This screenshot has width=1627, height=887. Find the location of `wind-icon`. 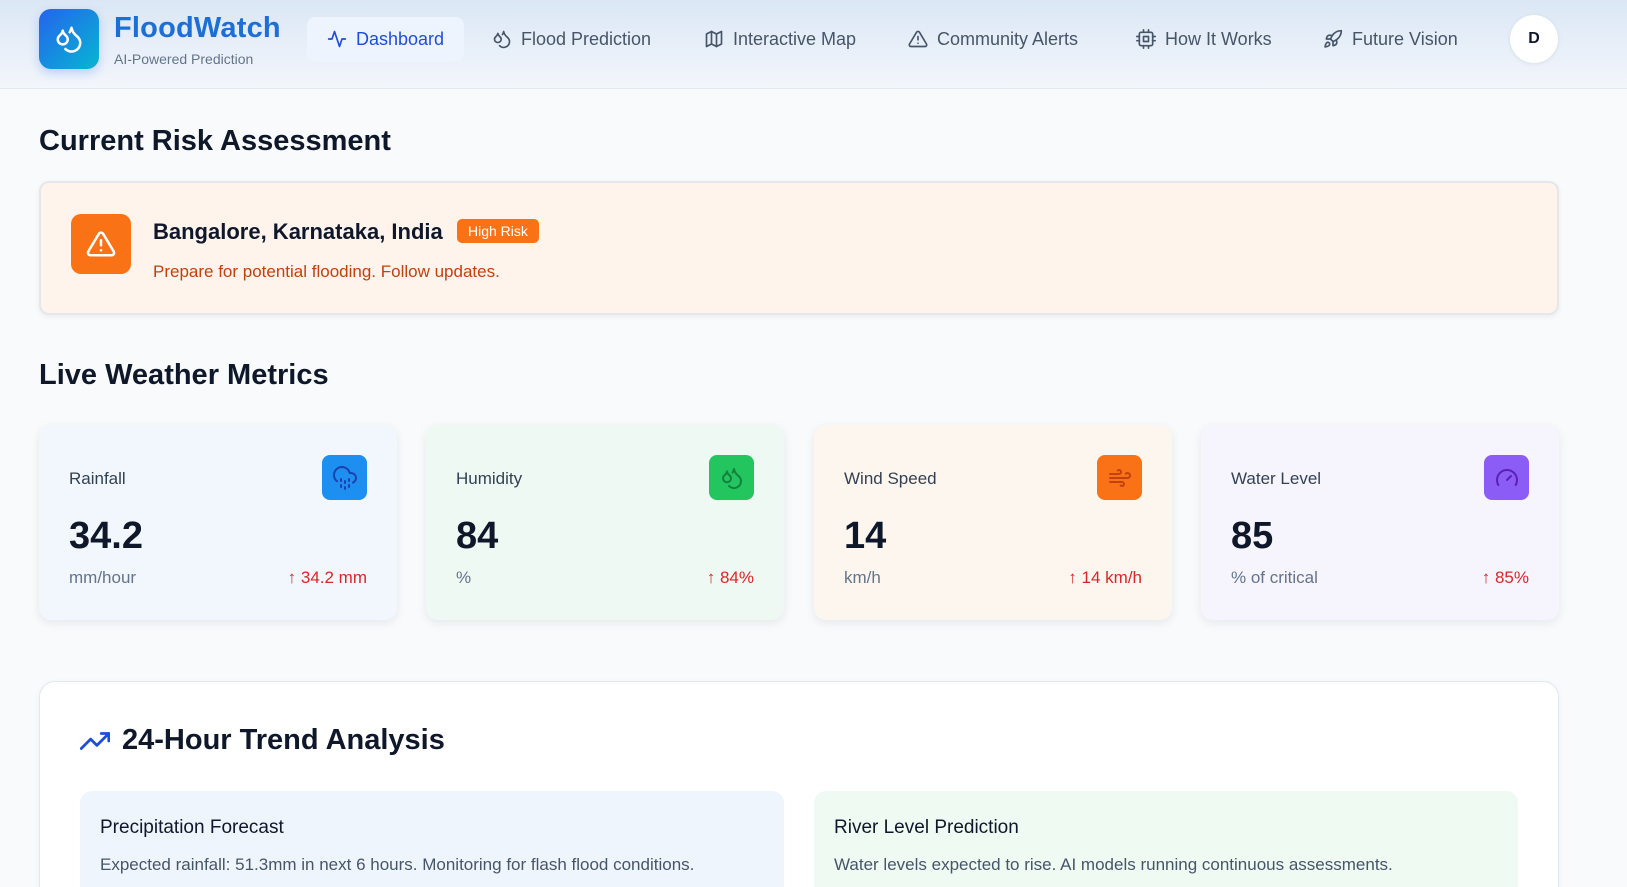

wind-icon is located at coordinates (1119, 477).